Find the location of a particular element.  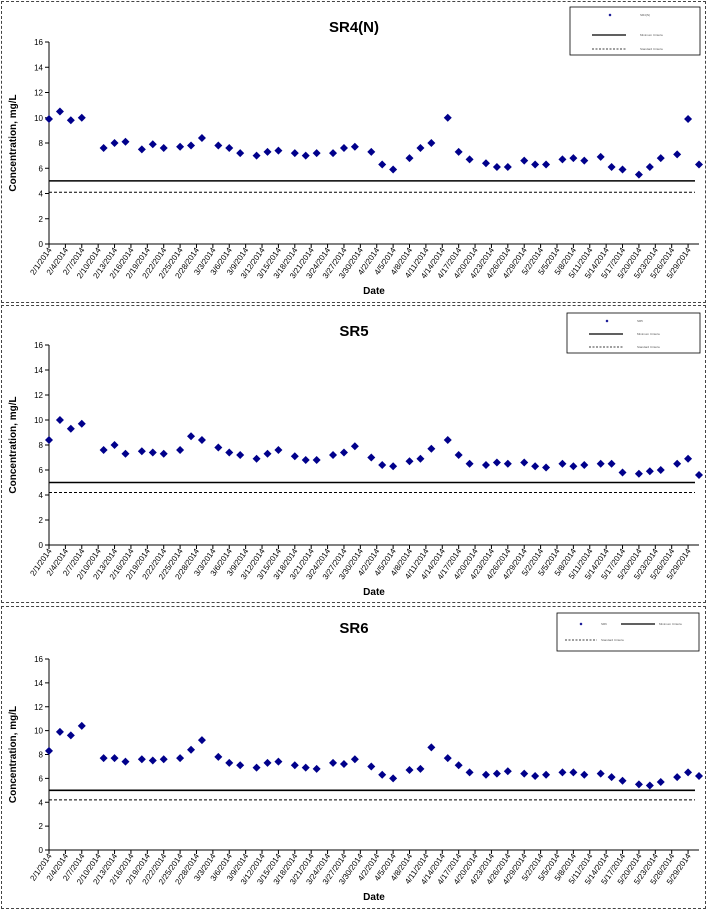

x-axis-label: Date is located at coordinates (374, 897).